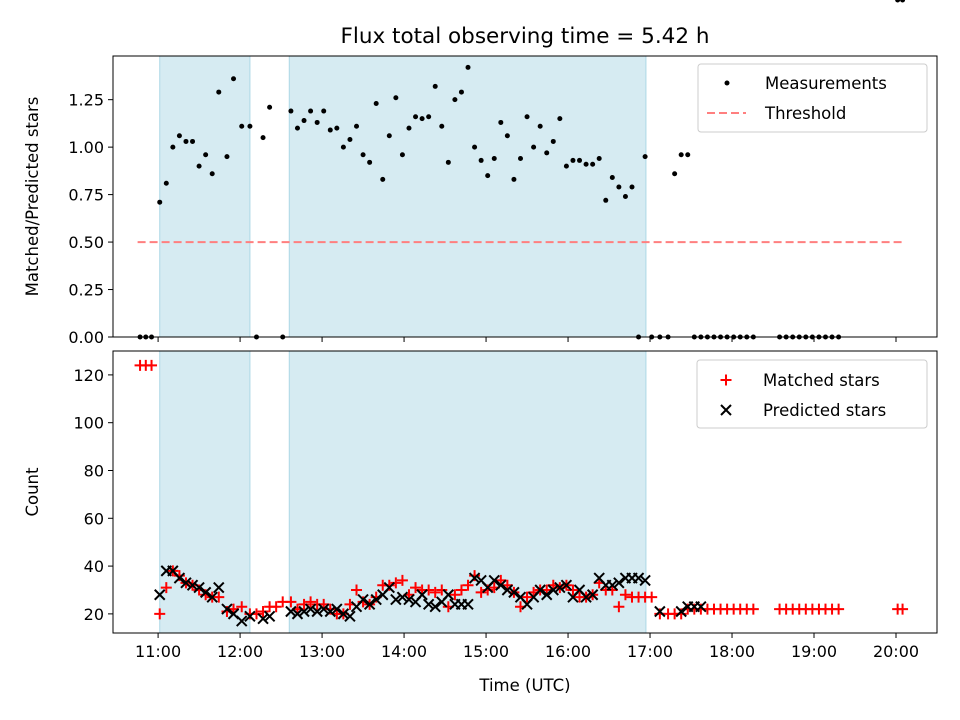  I want to click on y-tick-label-3: 0.75, so click(86, 195).